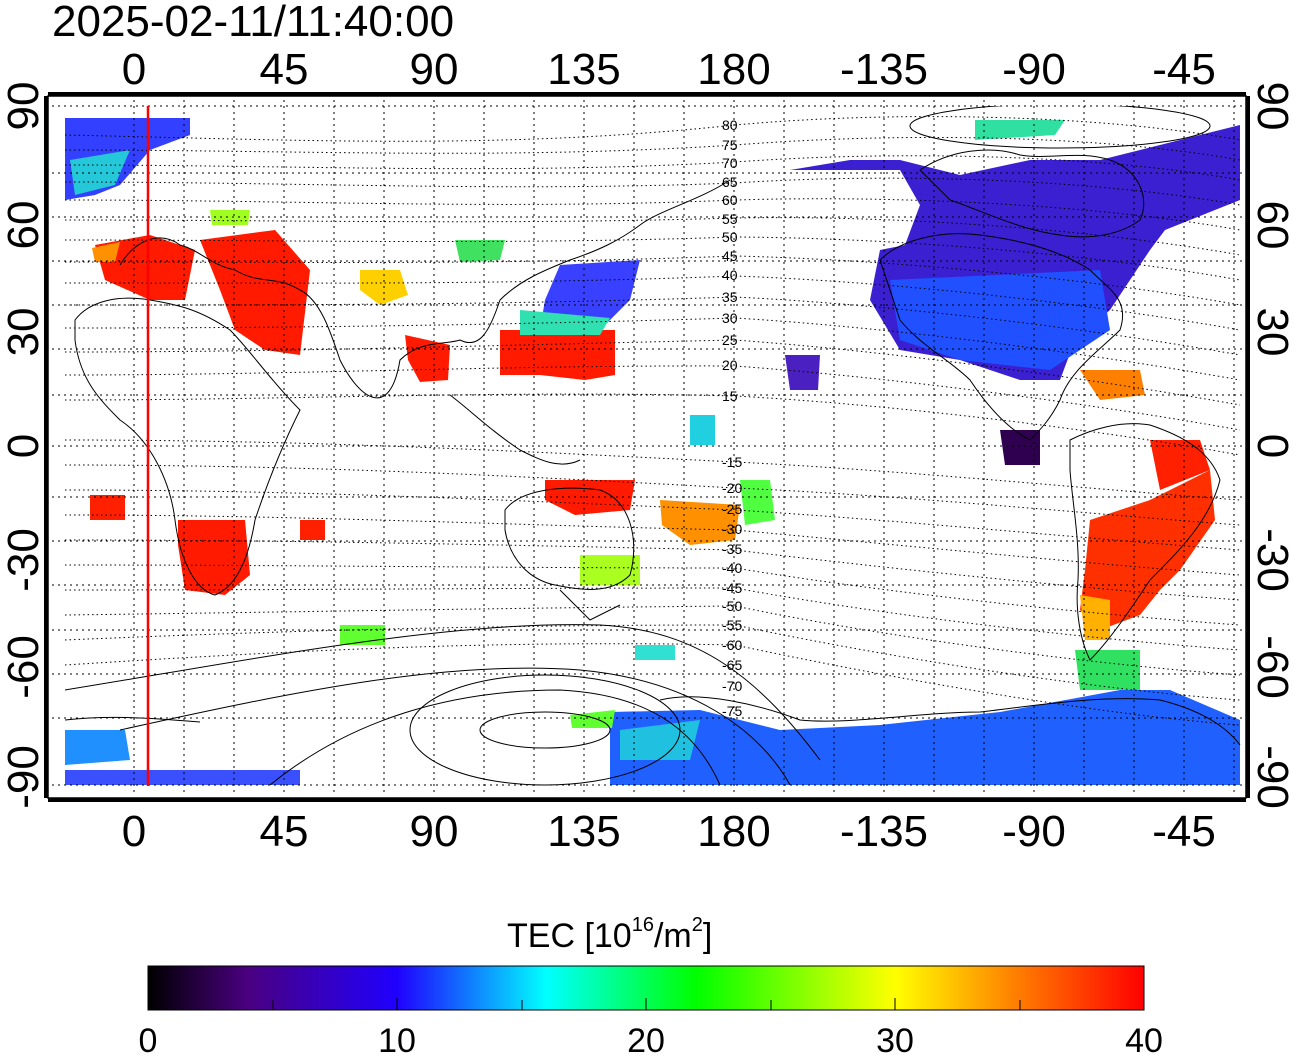  What do you see at coordinates (557, 355) in the screenshot?
I see `tec-patch-china` at bounding box center [557, 355].